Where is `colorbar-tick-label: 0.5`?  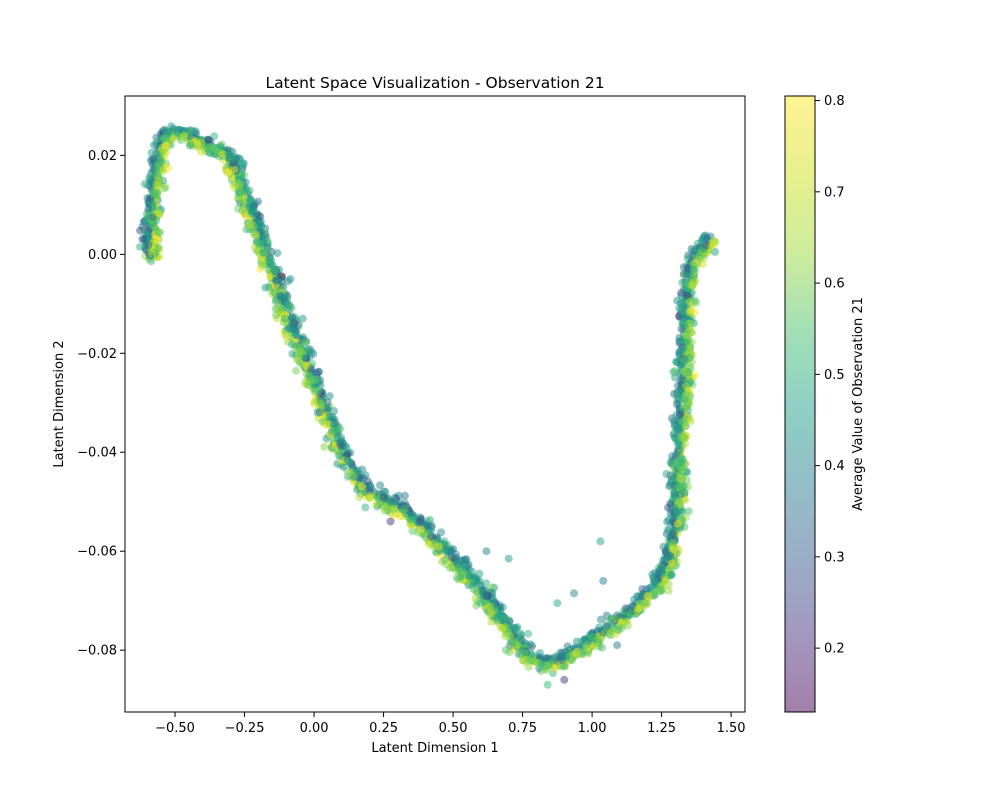
colorbar-tick-label: 0.5 is located at coordinates (834, 375).